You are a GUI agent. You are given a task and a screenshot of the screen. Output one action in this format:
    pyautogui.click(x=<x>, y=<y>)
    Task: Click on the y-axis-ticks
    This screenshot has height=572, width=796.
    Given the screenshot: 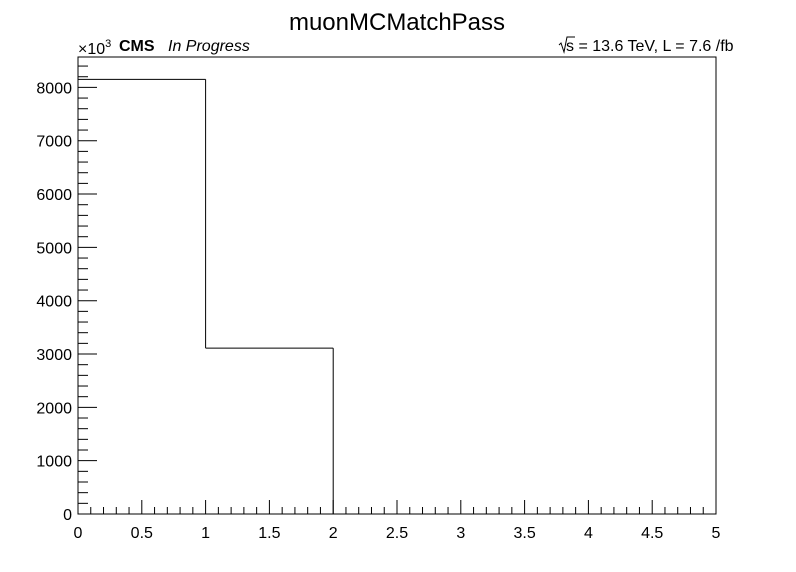 What is the action you would take?
    pyautogui.click(x=87, y=290)
    